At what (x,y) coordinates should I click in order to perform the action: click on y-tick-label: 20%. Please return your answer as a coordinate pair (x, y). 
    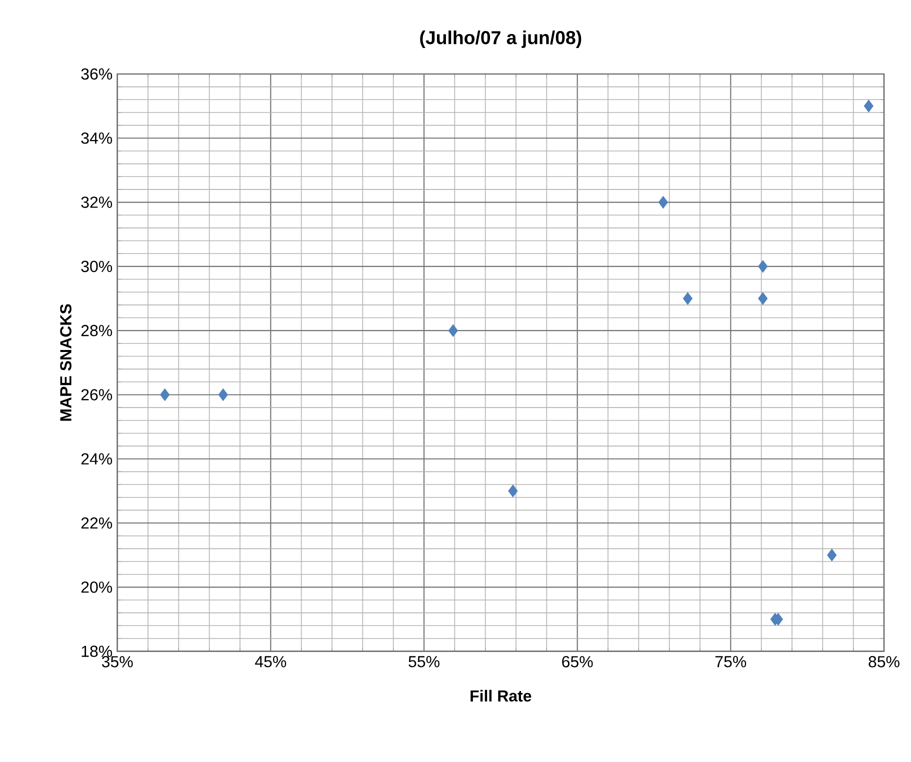
    Looking at the image, I should click on (96, 587).